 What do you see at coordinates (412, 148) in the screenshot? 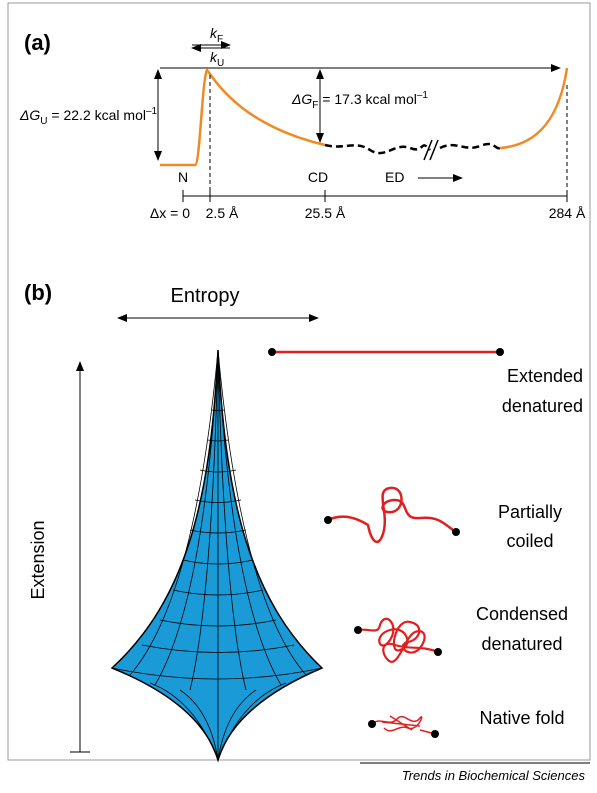
I see `energy-curve-dashed` at bounding box center [412, 148].